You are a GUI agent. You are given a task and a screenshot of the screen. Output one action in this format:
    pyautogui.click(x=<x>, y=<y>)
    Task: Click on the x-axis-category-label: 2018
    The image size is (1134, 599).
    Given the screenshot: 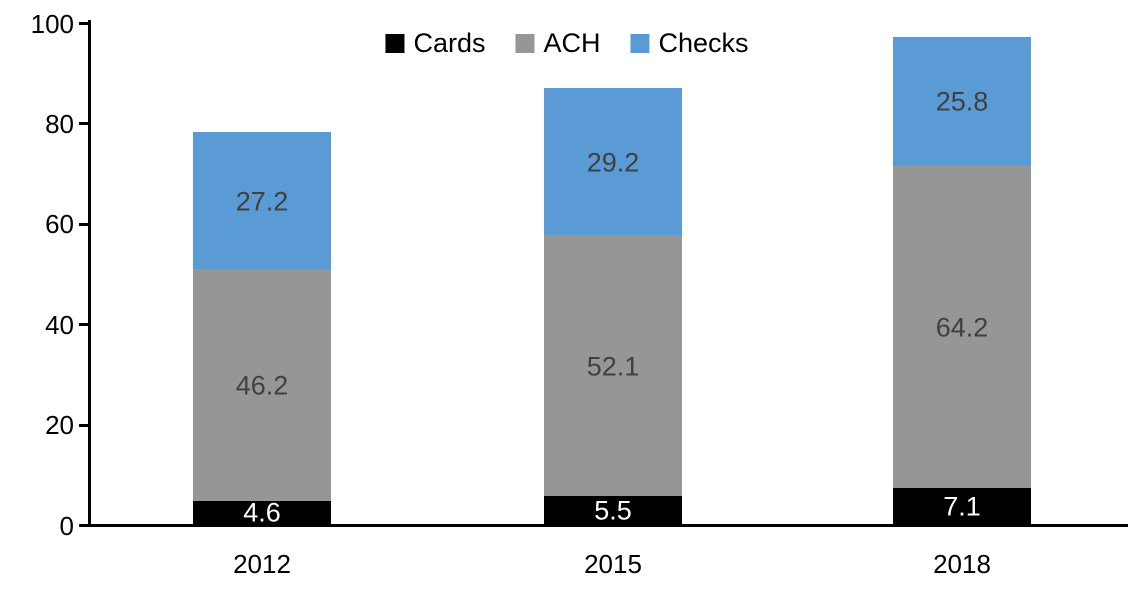 What is the action you would take?
    pyautogui.click(x=962, y=564)
    